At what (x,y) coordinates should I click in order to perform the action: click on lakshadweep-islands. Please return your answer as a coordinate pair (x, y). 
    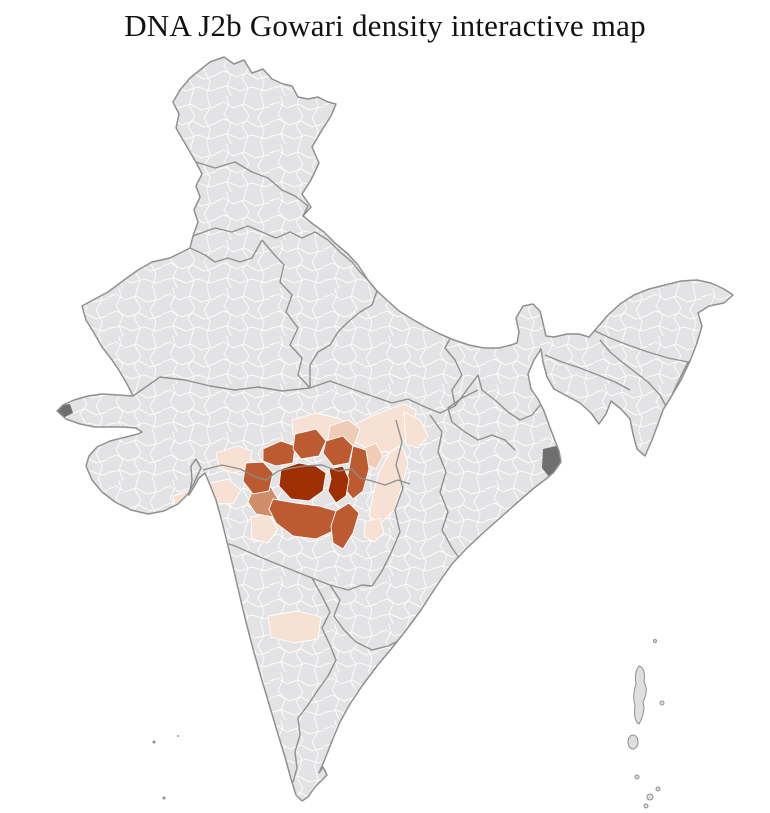
    Looking at the image, I should click on (166, 767).